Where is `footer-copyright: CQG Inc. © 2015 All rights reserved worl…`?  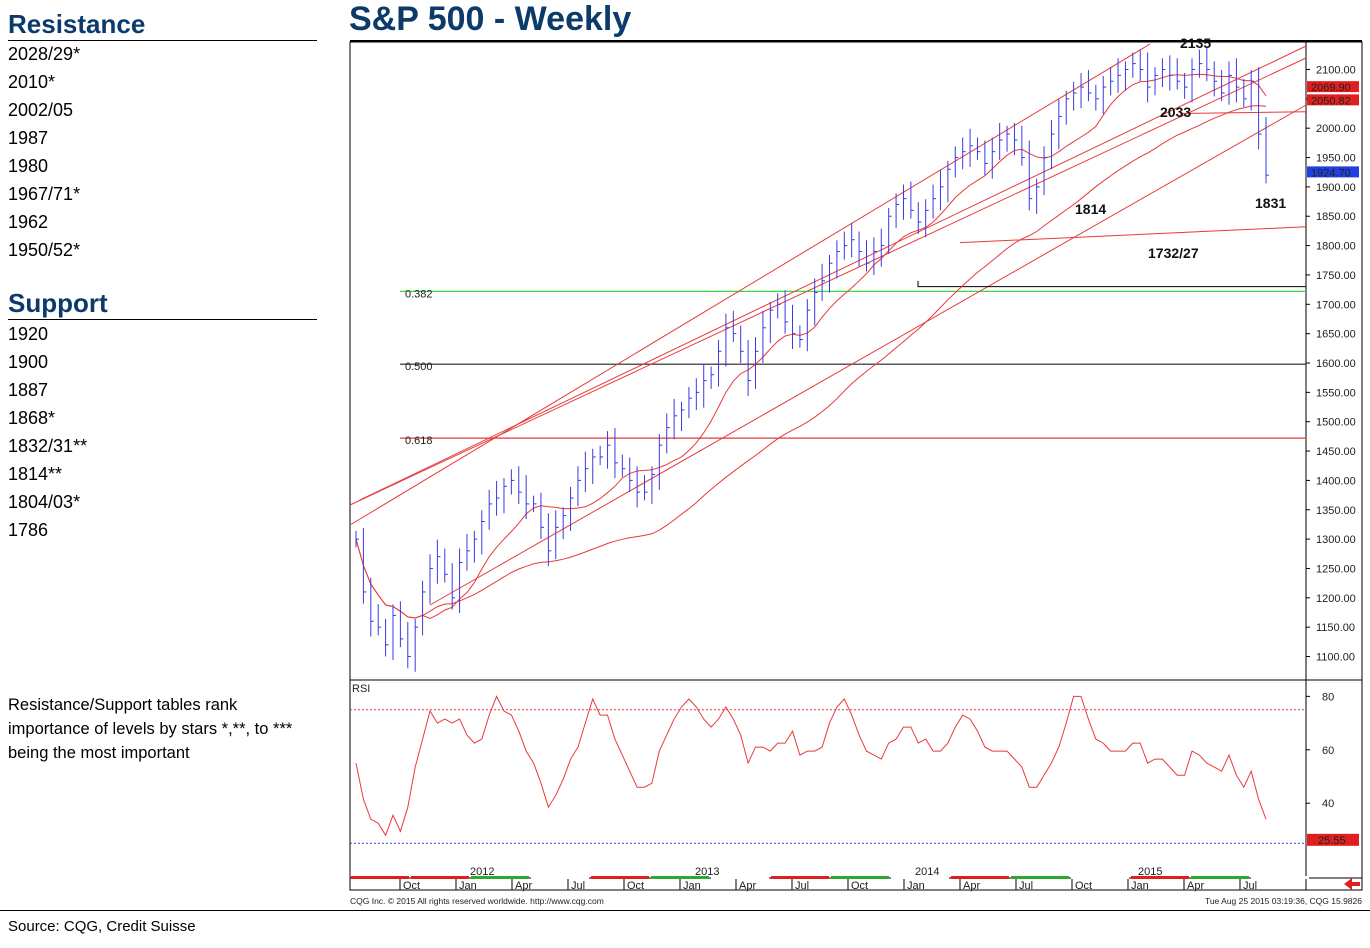 footer-copyright: CQG Inc. © 2015 All rights reserved worl… is located at coordinates (477, 901).